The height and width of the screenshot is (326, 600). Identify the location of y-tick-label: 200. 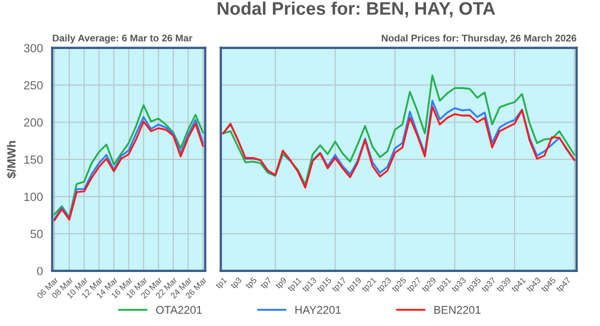
(33, 122).